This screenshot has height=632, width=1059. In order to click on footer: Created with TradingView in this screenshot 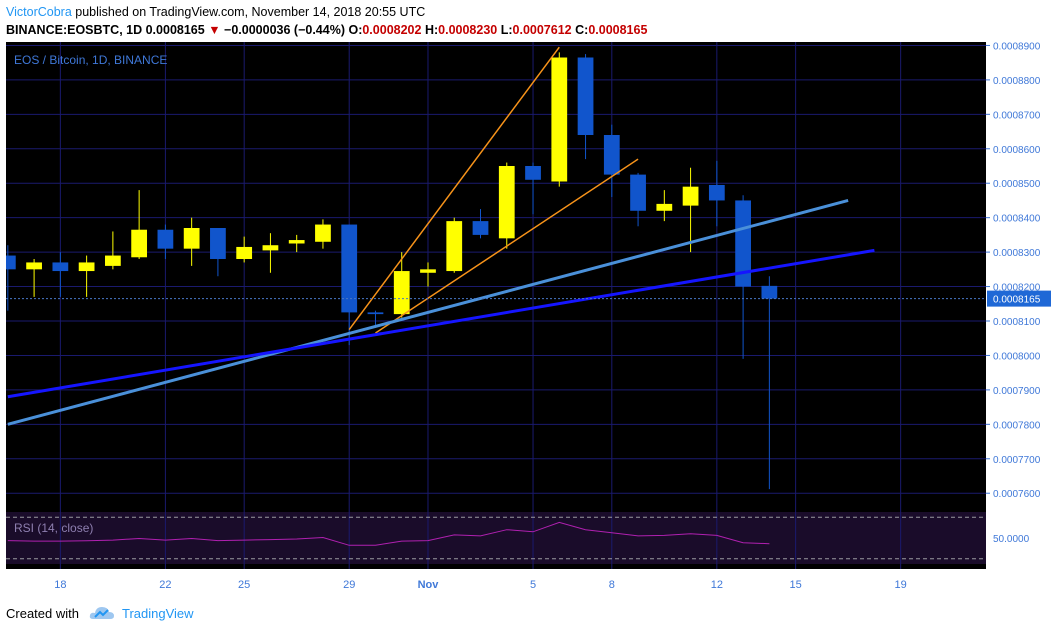, I will do `click(100, 614)`.